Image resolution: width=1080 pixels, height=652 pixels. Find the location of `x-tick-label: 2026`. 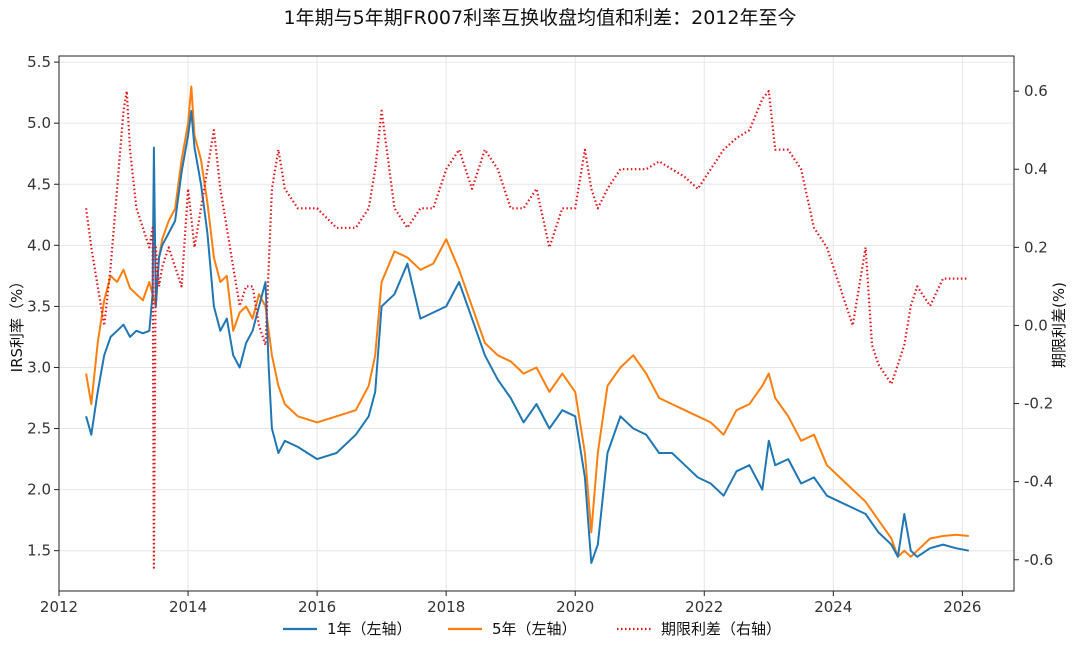

x-tick-label: 2026 is located at coordinates (962, 607).